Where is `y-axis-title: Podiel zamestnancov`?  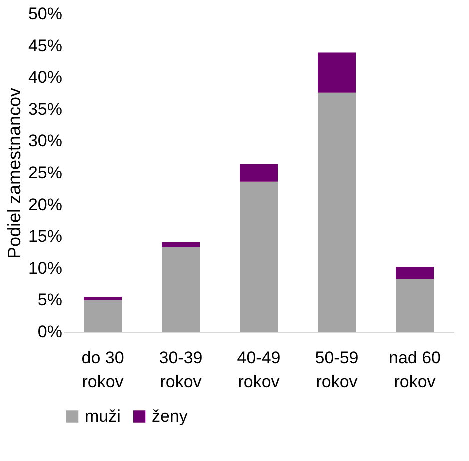
y-axis-title: Podiel zamestnancov is located at coordinates (14, 174).